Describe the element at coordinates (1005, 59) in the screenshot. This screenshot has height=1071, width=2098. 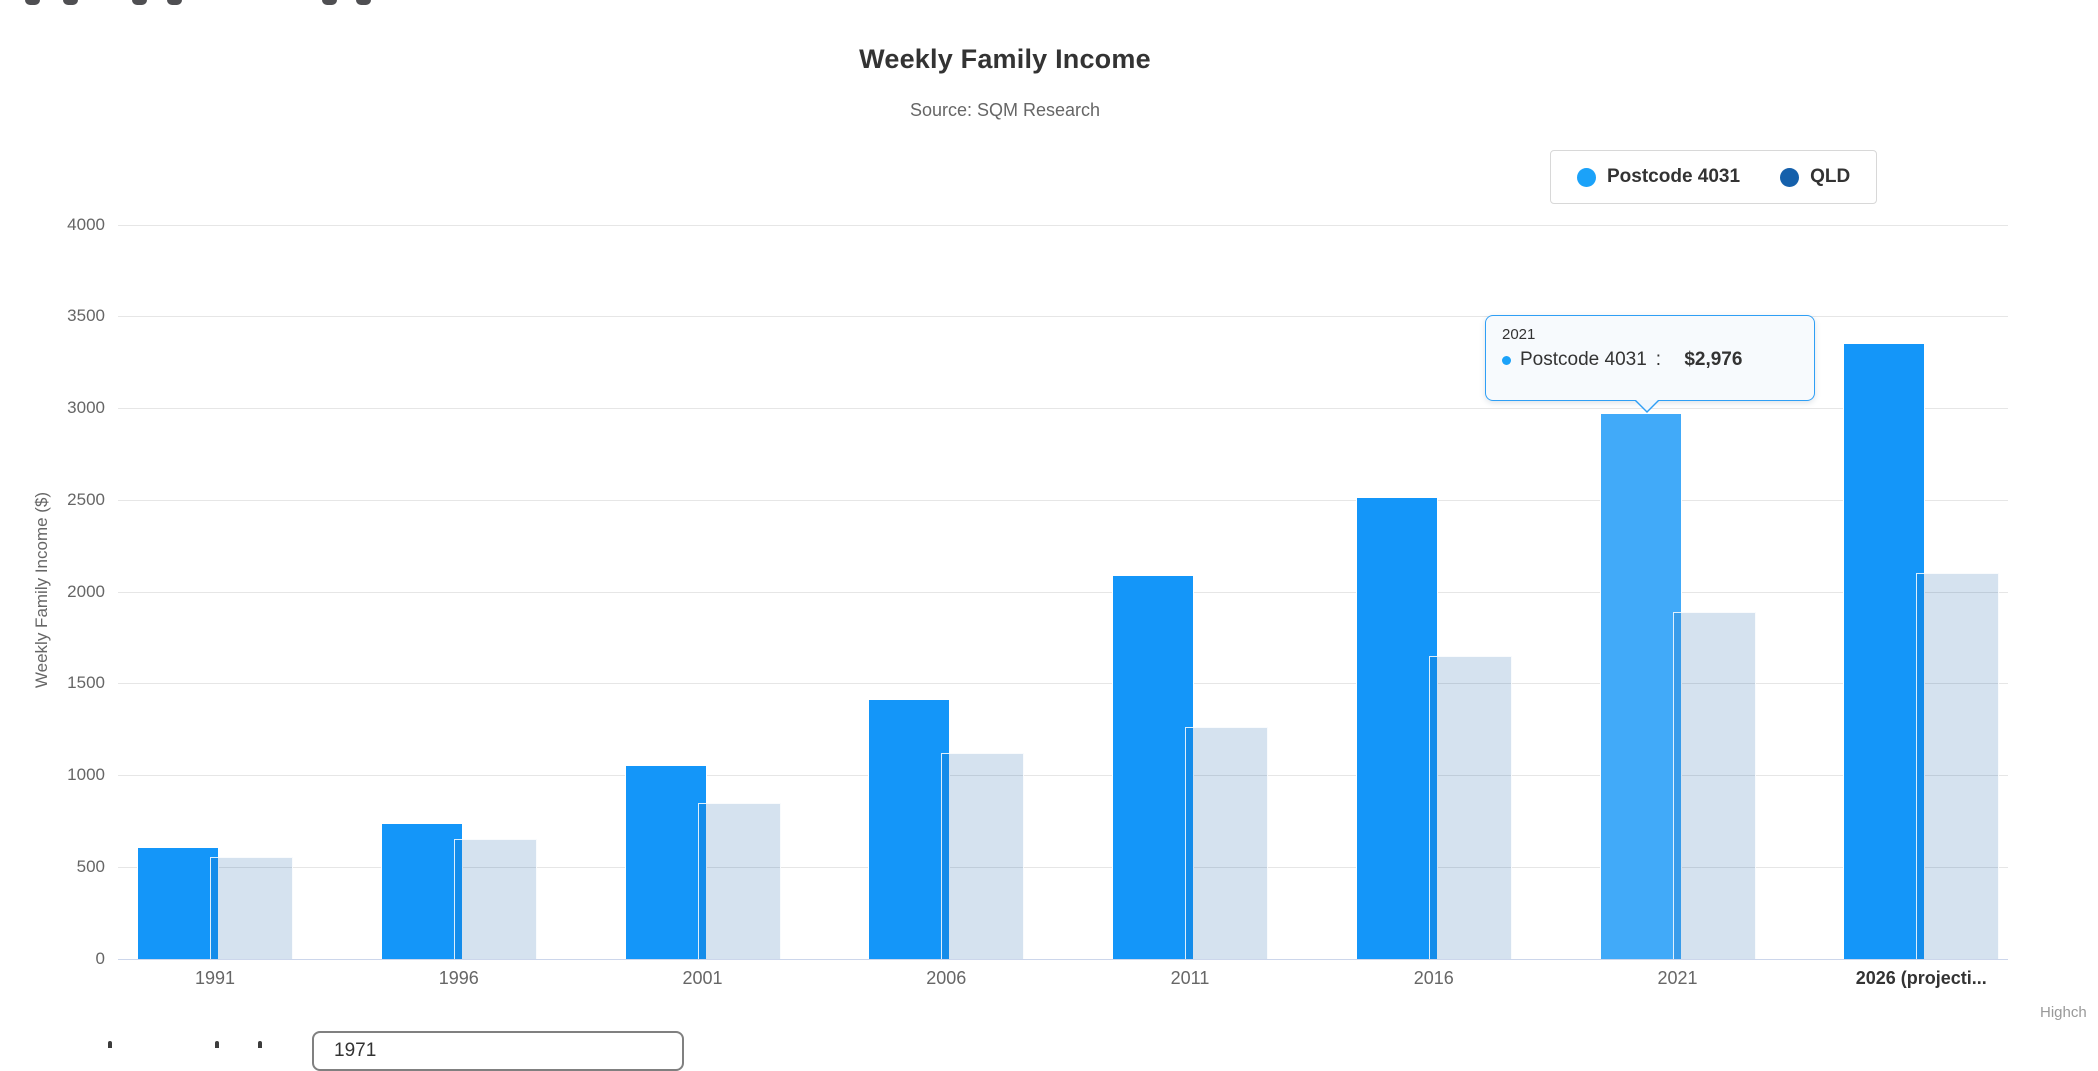
I see `chart-title: Weekly Family Income` at that location.